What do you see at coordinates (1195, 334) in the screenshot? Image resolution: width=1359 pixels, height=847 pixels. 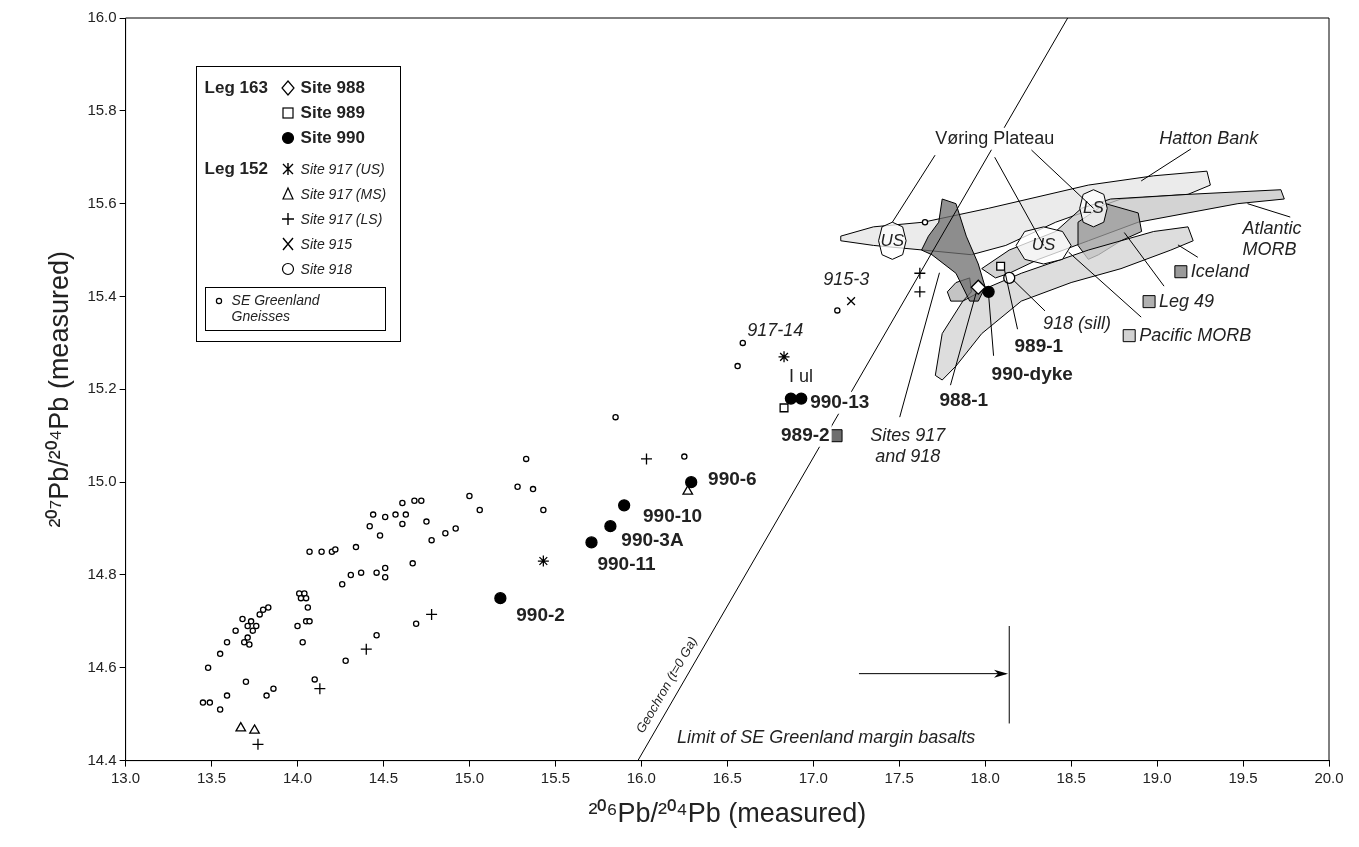 I see `legend-label: Pacific MORB` at bounding box center [1195, 334].